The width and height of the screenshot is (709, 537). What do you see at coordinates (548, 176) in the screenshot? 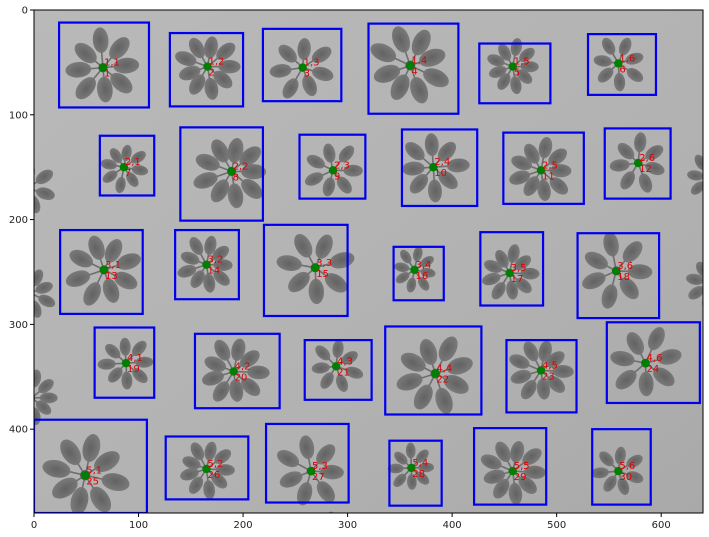
I see `plant-index-label: 11` at bounding box center [548, 176].